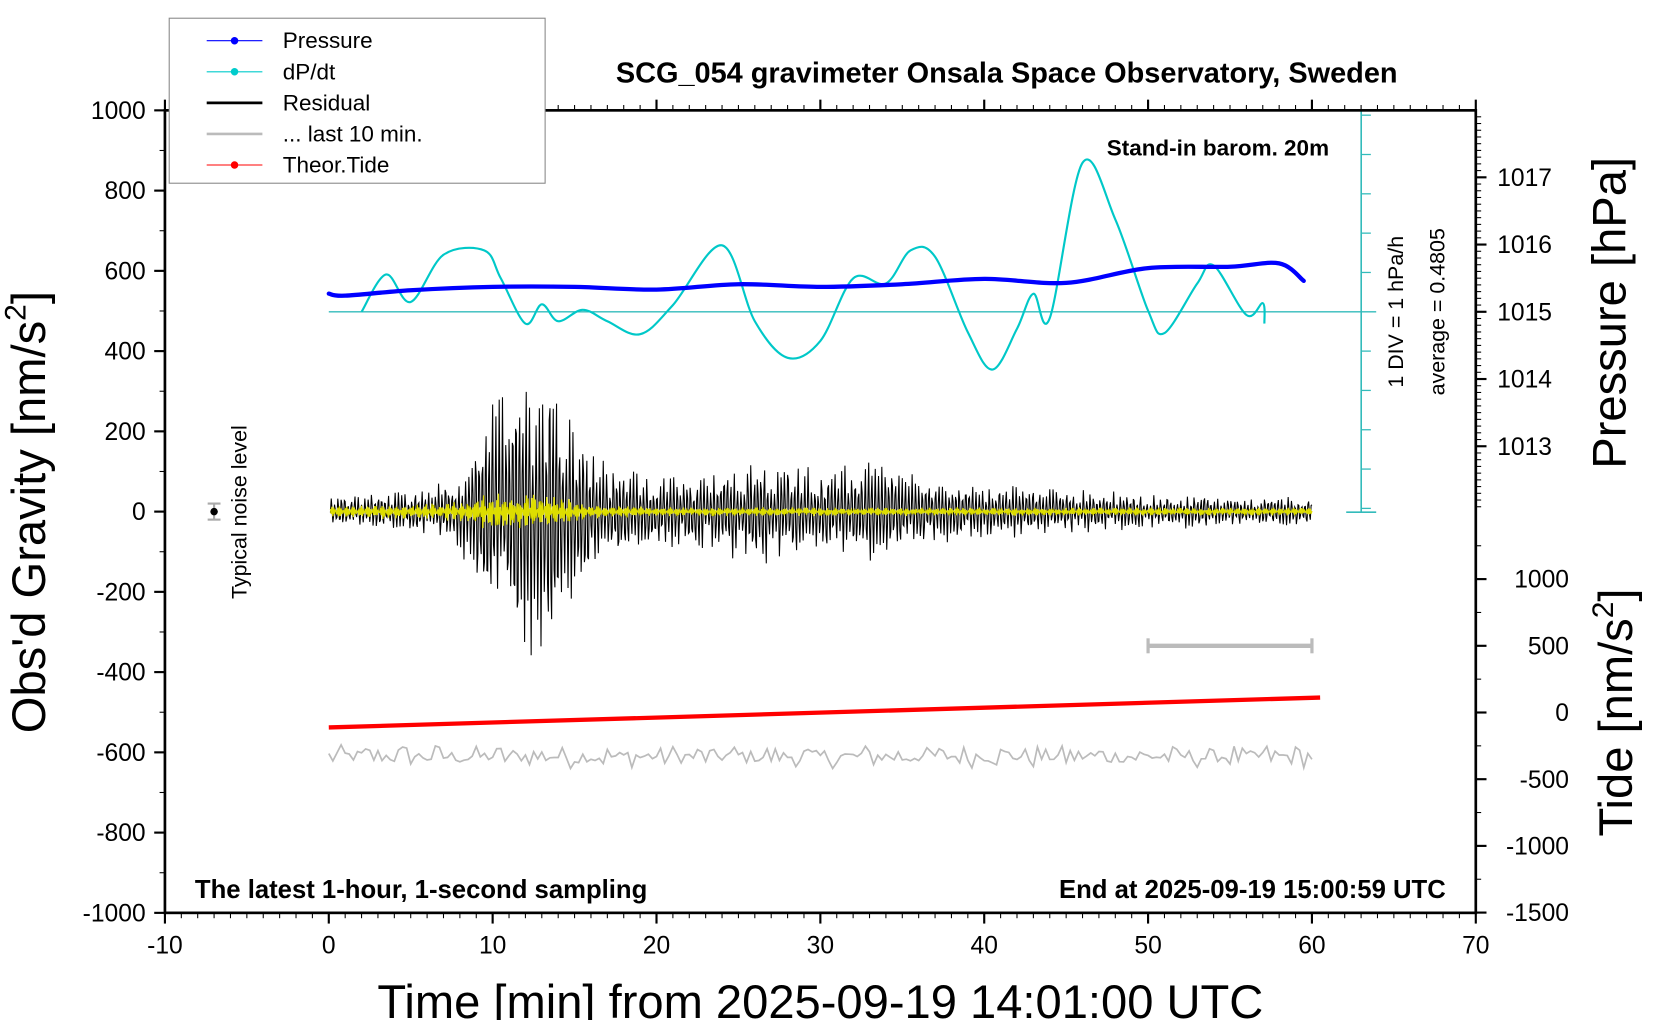  Describe the element at coordinates (120, 833) in the screenshot. I see `y-tick-label: -800` at that location.